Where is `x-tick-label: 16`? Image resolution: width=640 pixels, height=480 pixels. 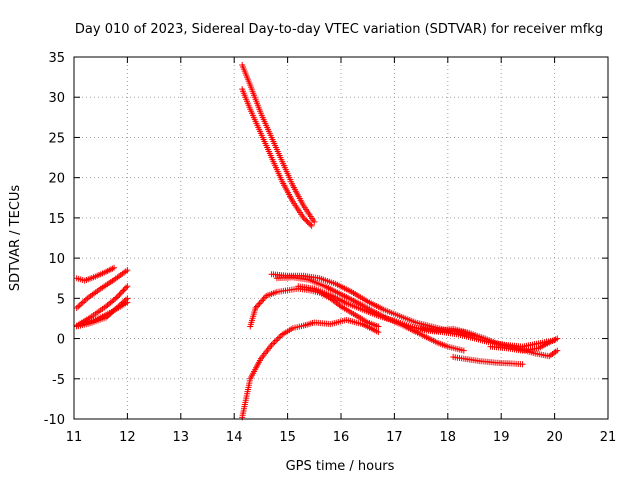 x-tick-label: 16 is located at coordinates (341, 437).